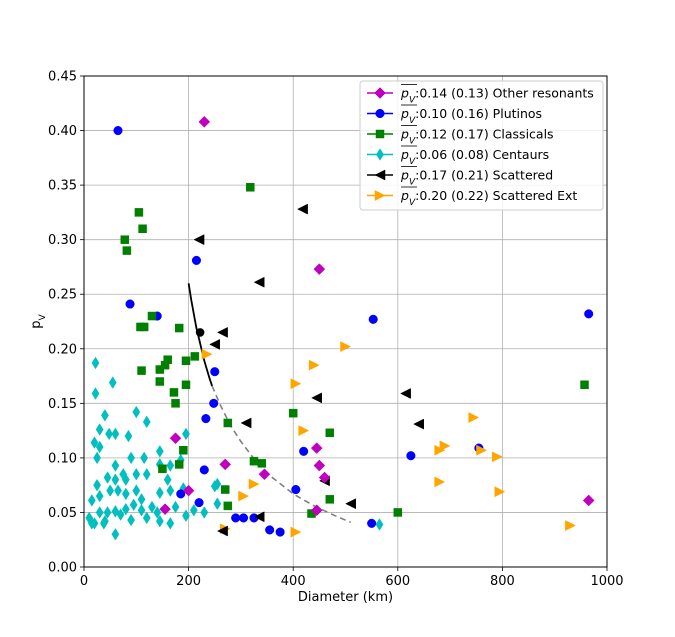 The image size is (675, 637). I want to click on highlight-point, so click(200, 332).